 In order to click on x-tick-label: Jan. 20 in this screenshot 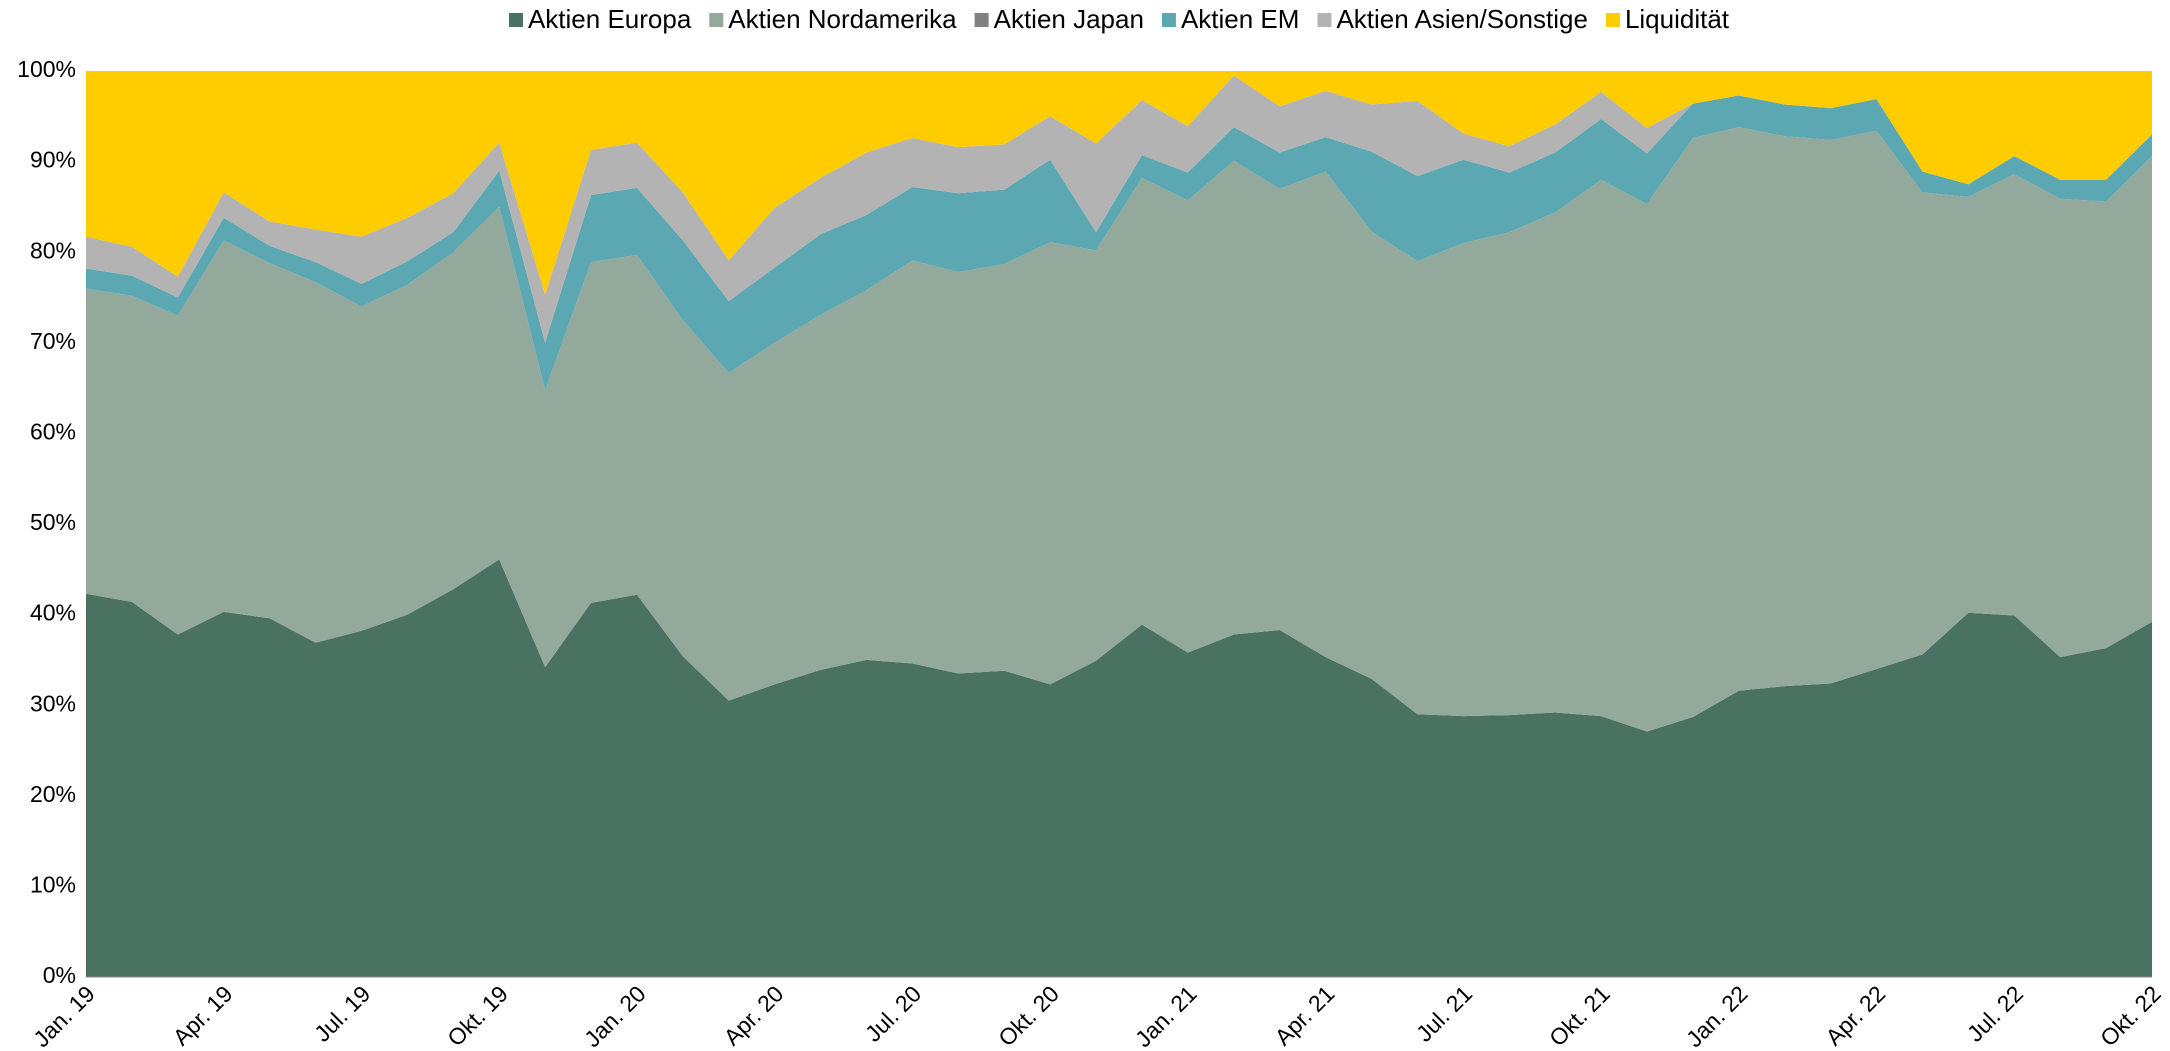, I will do `click(615, 1015)`.